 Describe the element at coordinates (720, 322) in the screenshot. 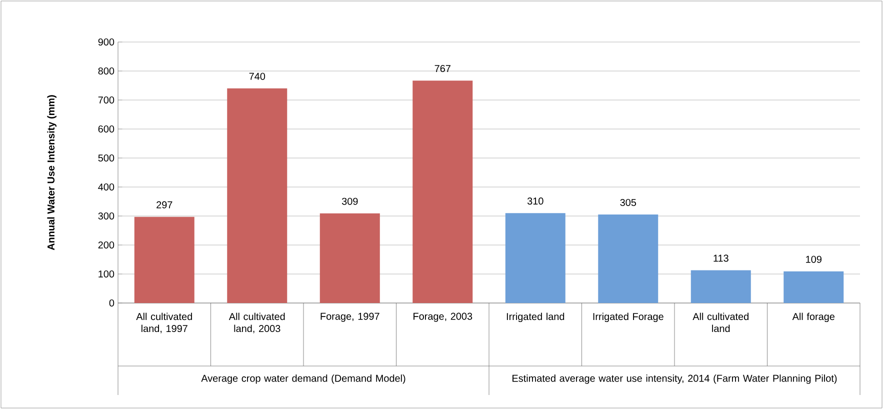

I see `x-tick-label: All cultivated land` at that location.